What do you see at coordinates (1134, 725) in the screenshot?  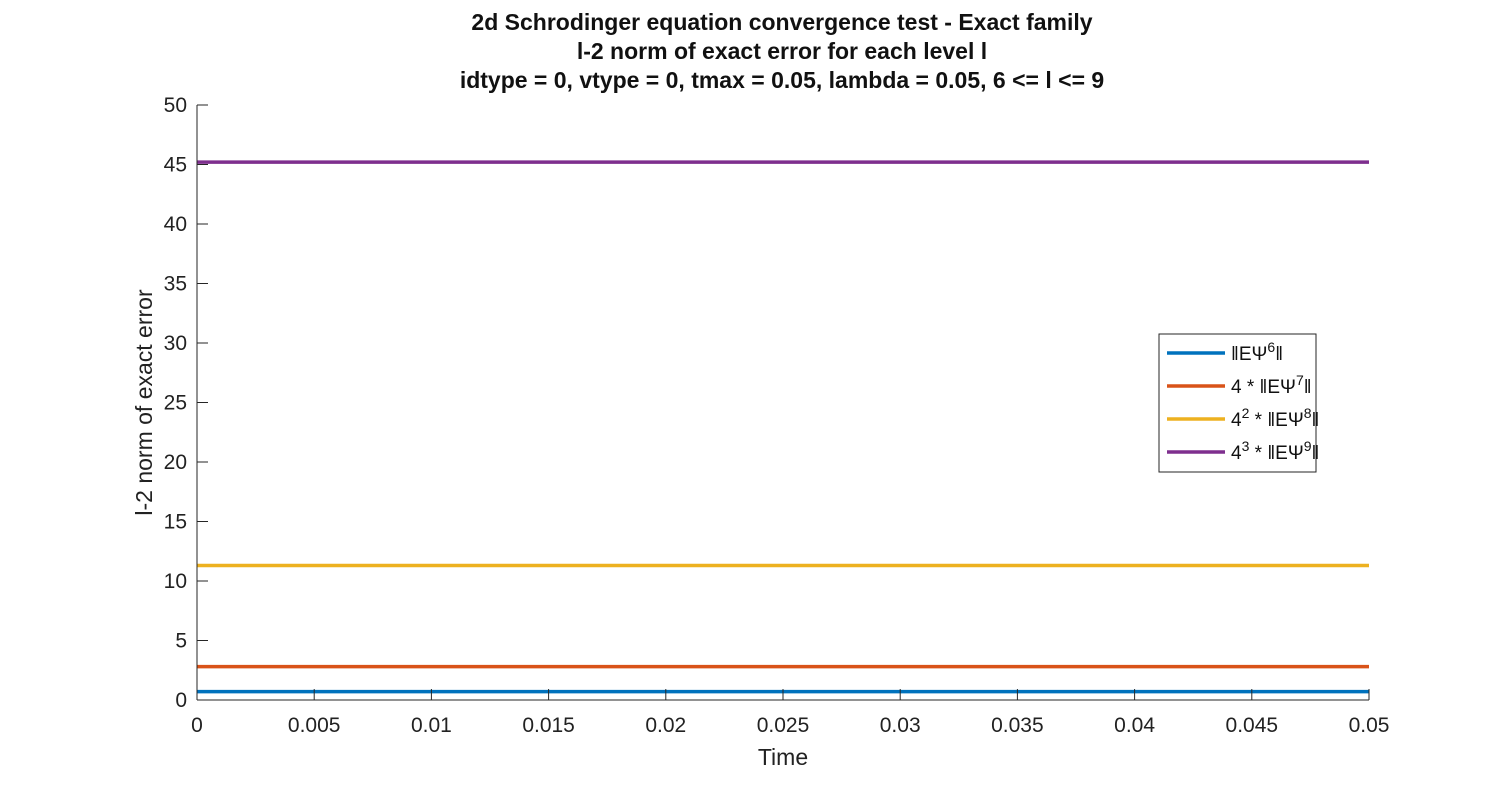 I see `x-tick-label: 0.04` at bounding box center [1134, 725].